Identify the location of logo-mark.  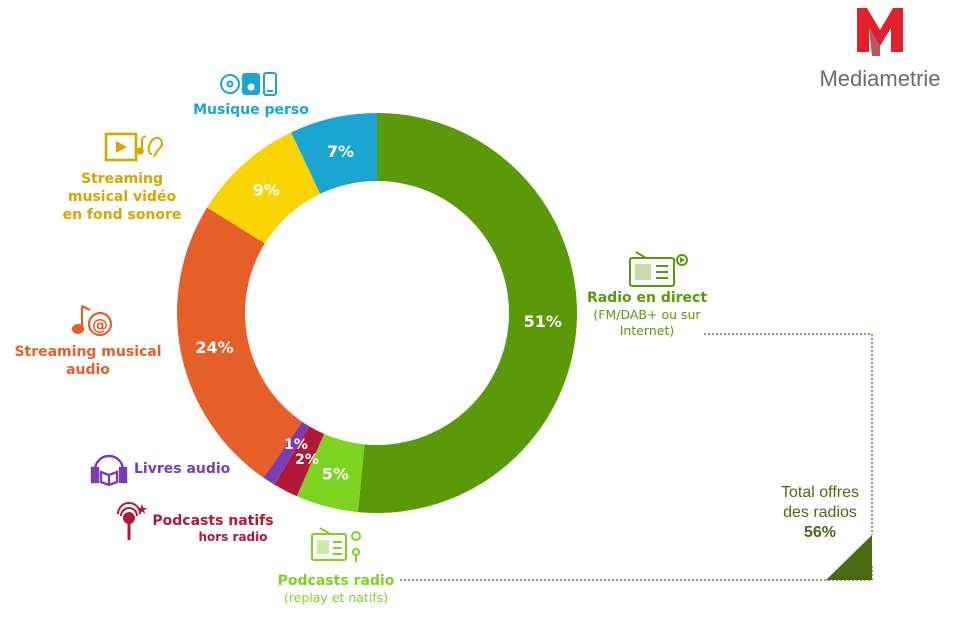
(880, 32).